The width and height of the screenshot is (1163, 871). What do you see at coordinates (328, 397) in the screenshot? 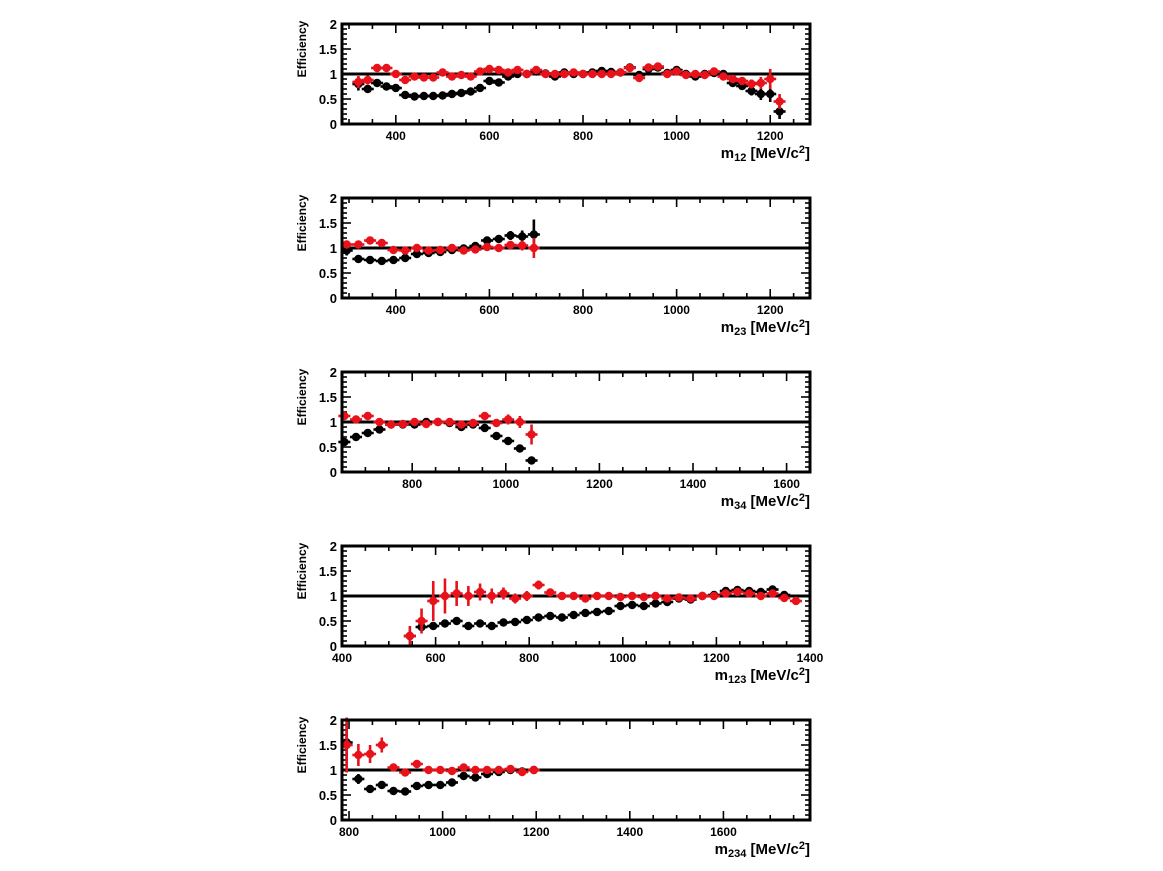
I see `y-tick-label: 1.5` at bounding box center [328, 397].